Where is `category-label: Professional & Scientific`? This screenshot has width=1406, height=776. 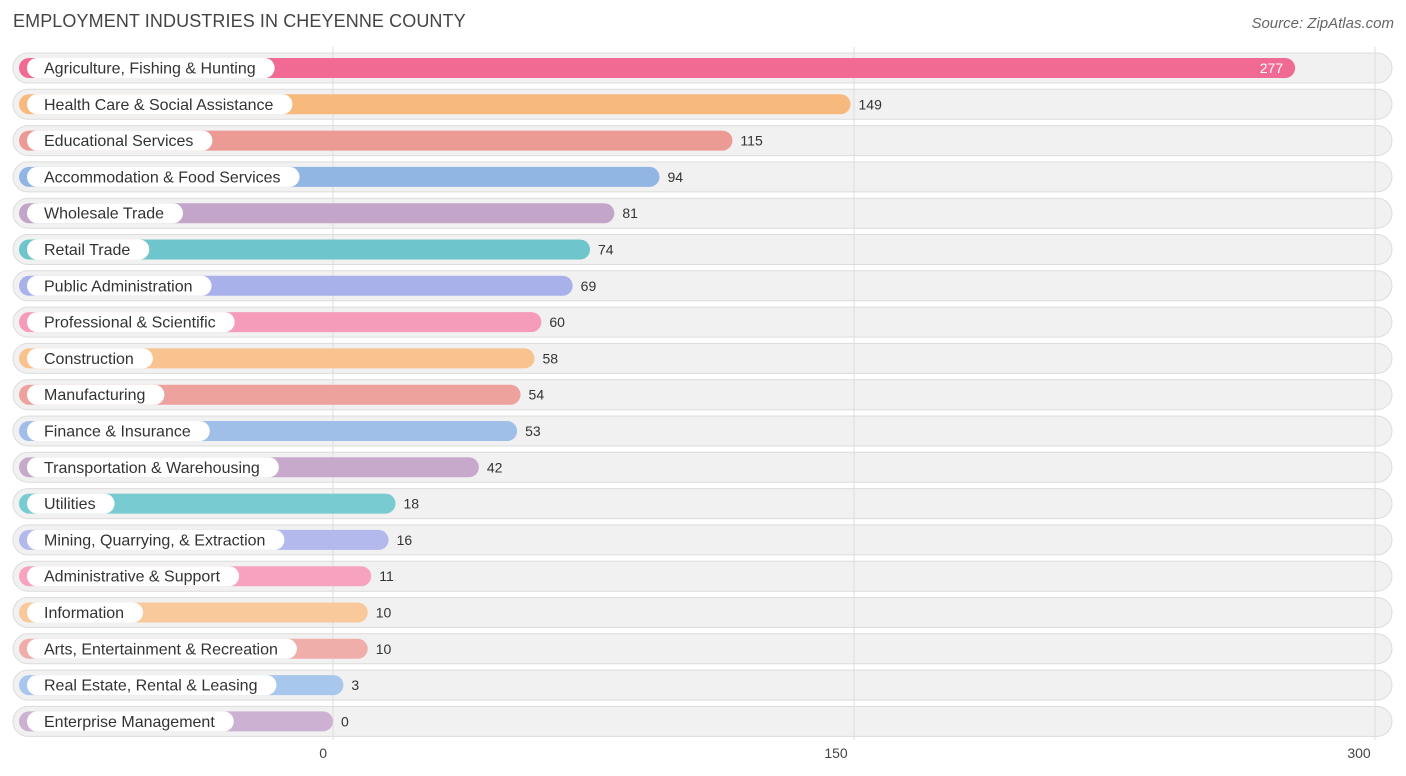
category-label: Professional & Scientific is located at coordinates (130, 323).